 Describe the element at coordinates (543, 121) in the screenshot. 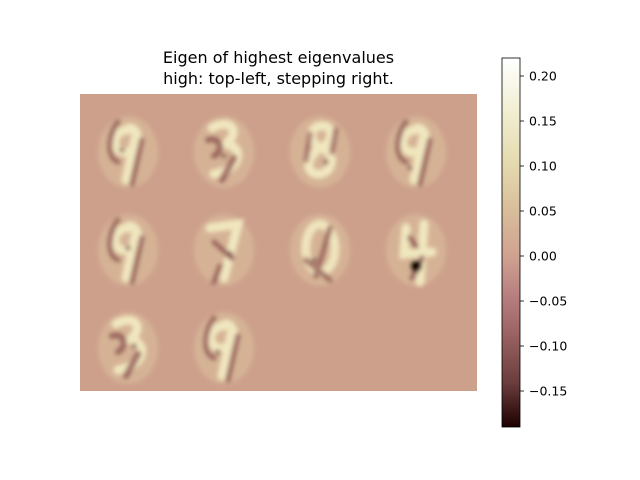

I see `colorbar-tick-label: 0.15` at that location.